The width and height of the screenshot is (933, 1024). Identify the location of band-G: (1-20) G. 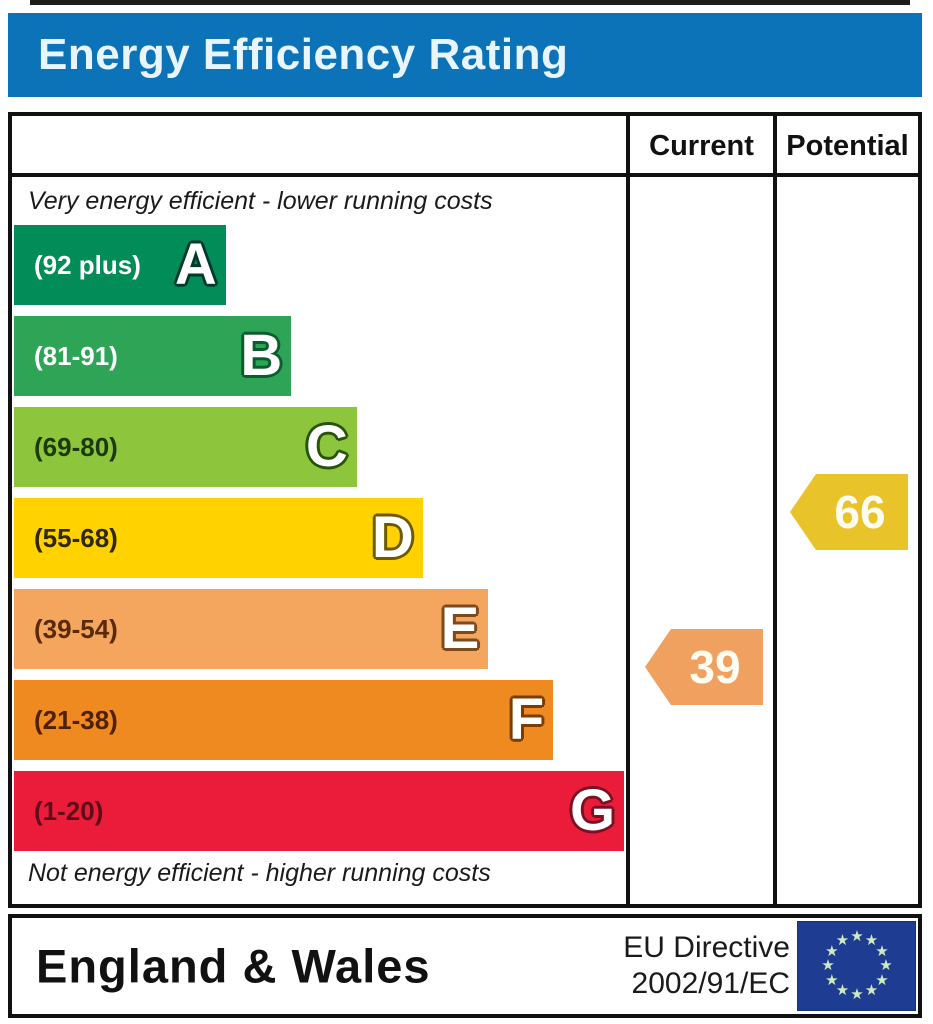
(319, 811).